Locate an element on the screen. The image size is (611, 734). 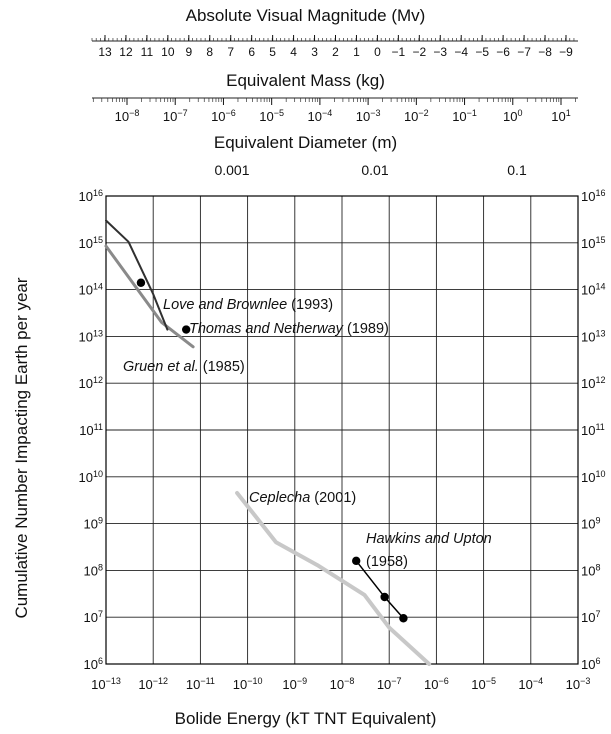
y-tick-label-left: 10⁶ is located at coordinates (93, 664).